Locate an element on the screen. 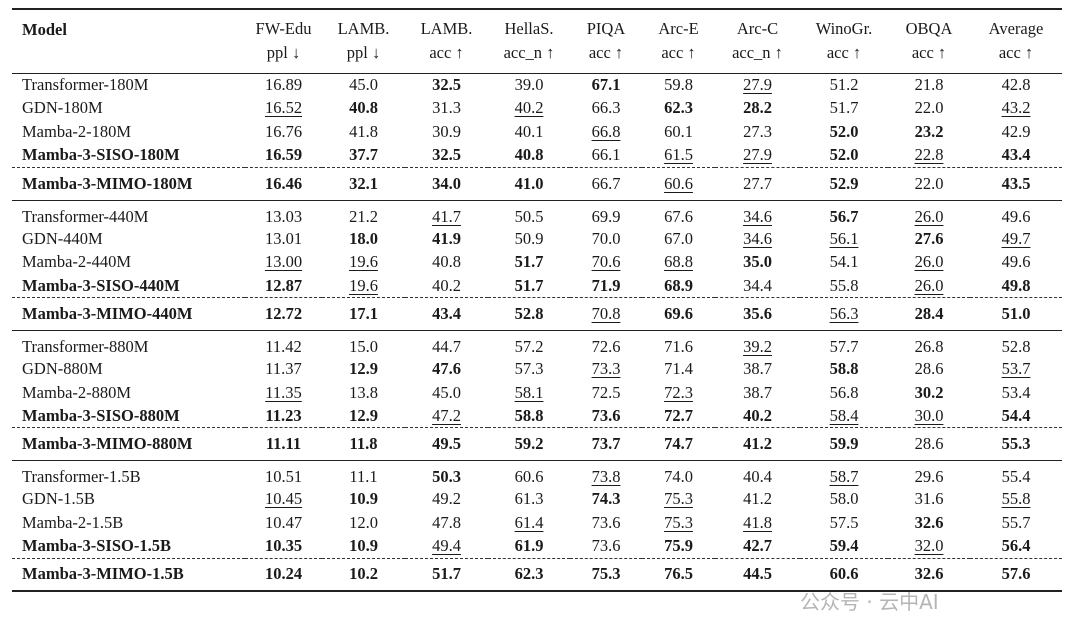  metric-cell: 57.2 is located at coordinates (529, 344).